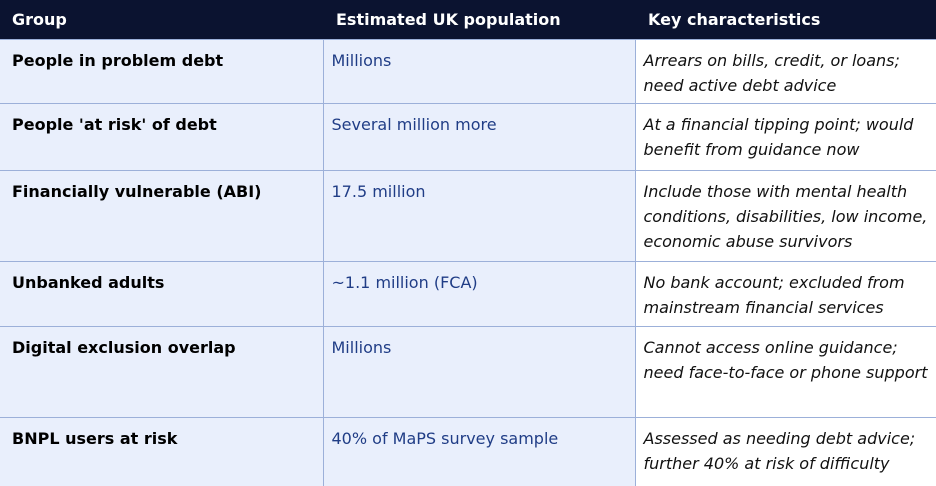 The width and height of the screenshot is (936, 486). Describe the element at coordinates (162, 372) in the screenshot. I see `group-cell: Digital exclusion overlap` at that location.